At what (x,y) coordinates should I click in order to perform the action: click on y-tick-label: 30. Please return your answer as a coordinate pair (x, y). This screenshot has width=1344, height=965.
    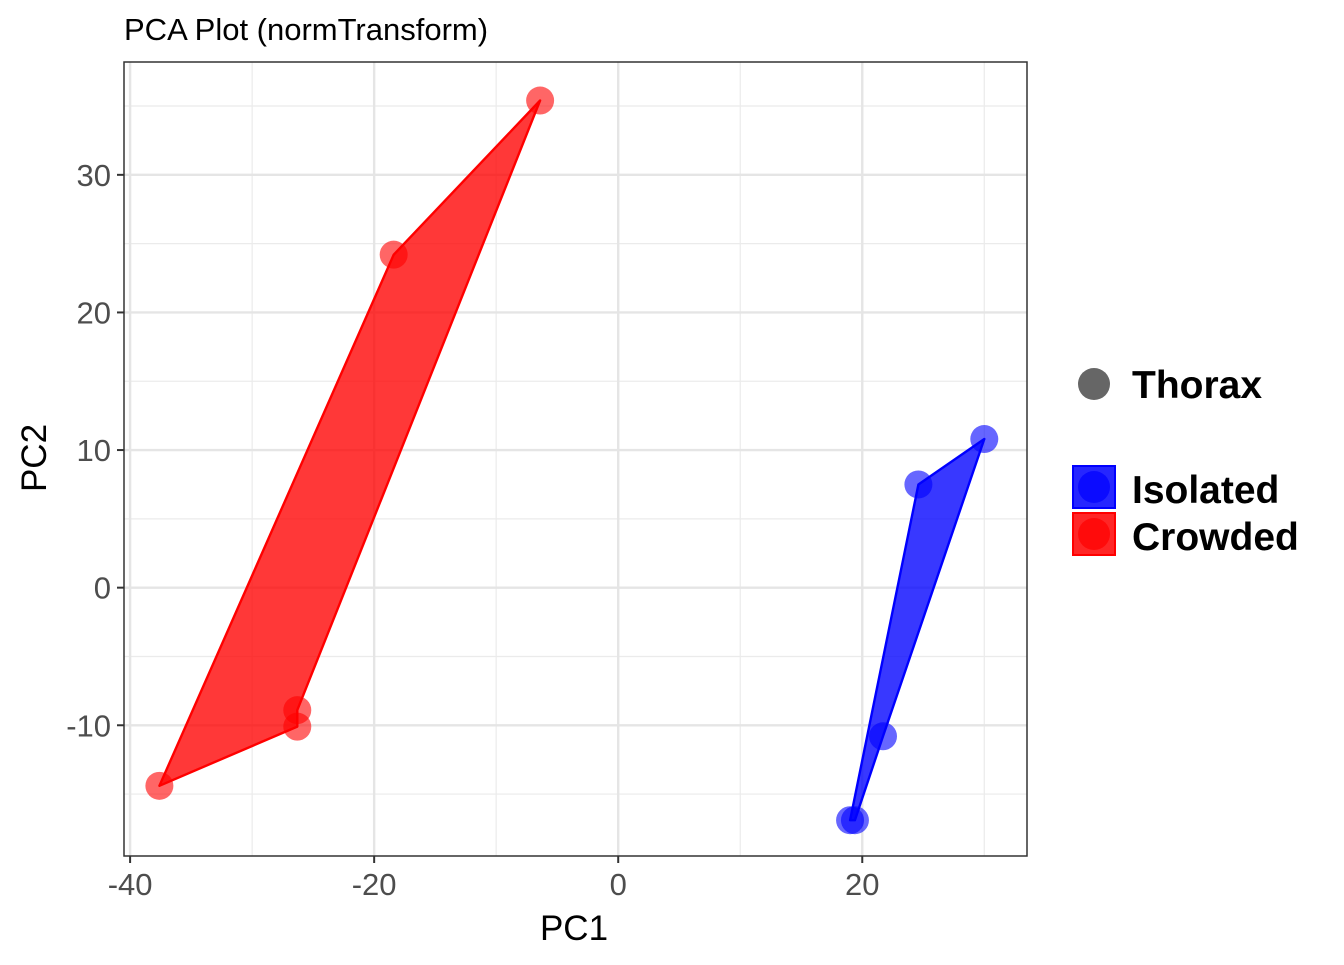
    Looking at the image, I should click on (94, 175).